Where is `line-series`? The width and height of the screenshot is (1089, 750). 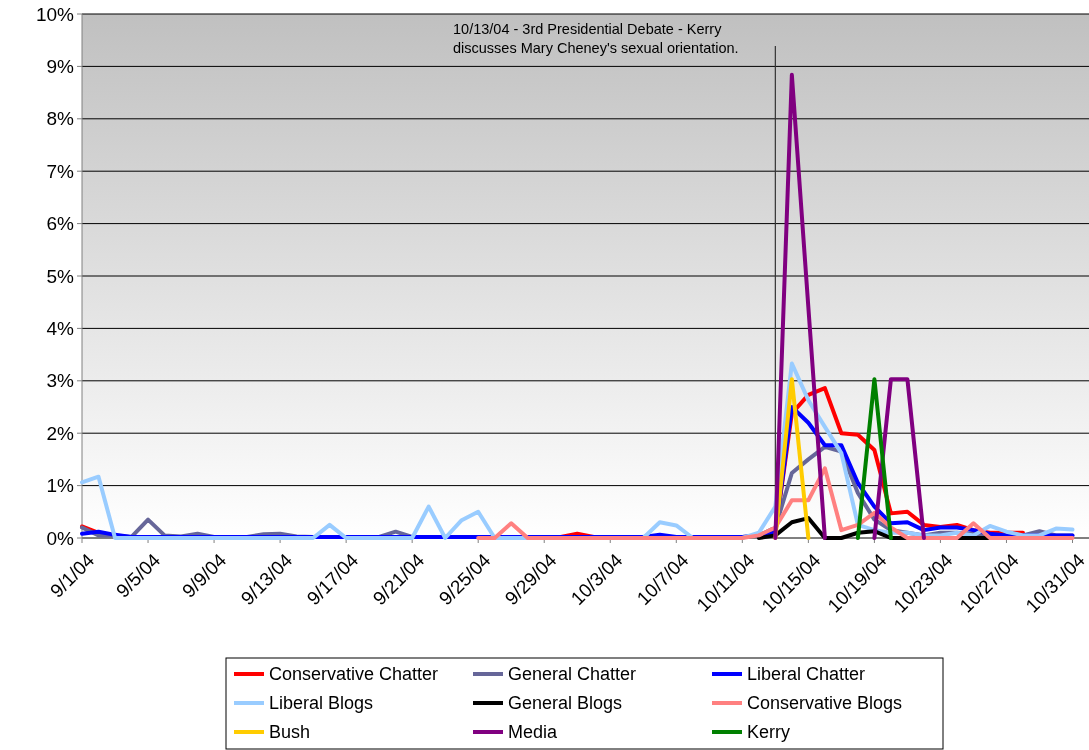 line-series is located at coordinates (775, 503).